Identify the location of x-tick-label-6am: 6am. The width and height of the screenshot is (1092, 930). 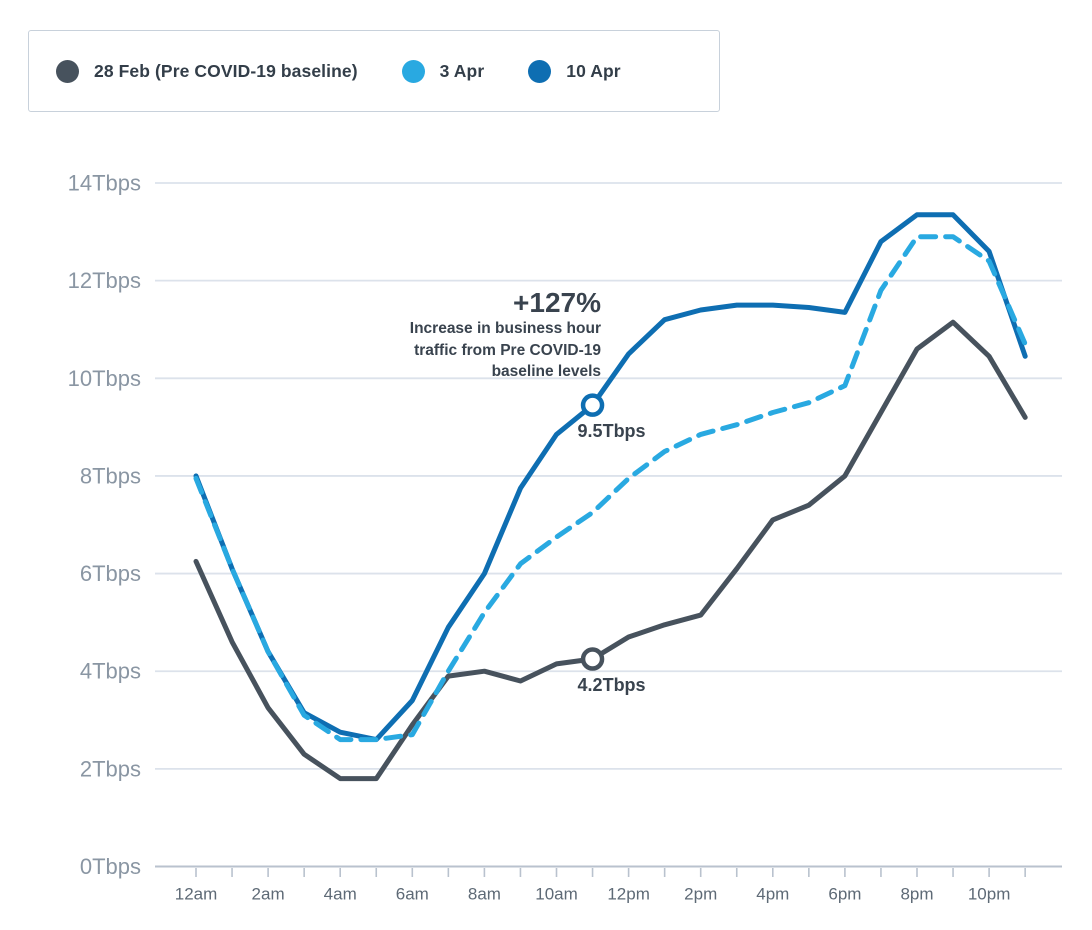
(412, 894).